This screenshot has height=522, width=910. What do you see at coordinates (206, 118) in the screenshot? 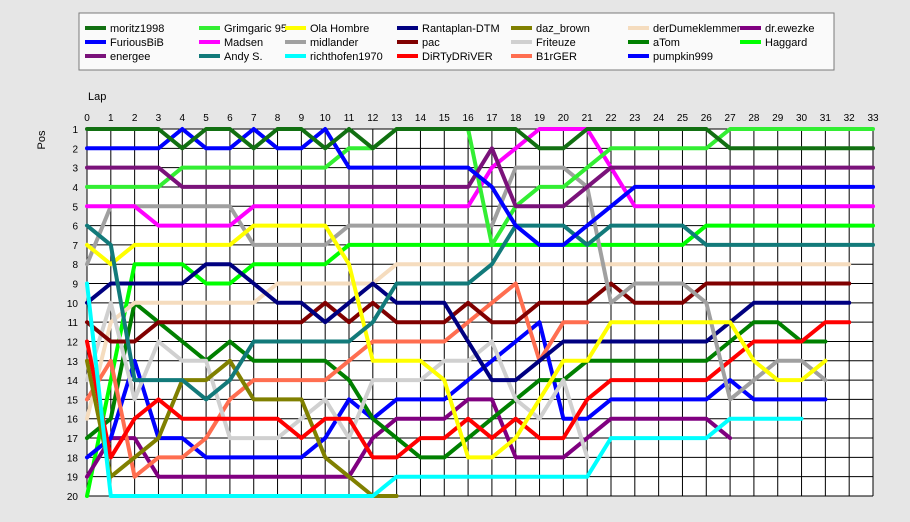
I see `x-tick-label: 5` at bounding box center [206, 118].